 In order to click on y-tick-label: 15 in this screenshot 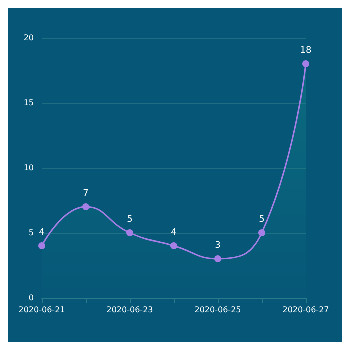, I will do `click(29, 103)`.